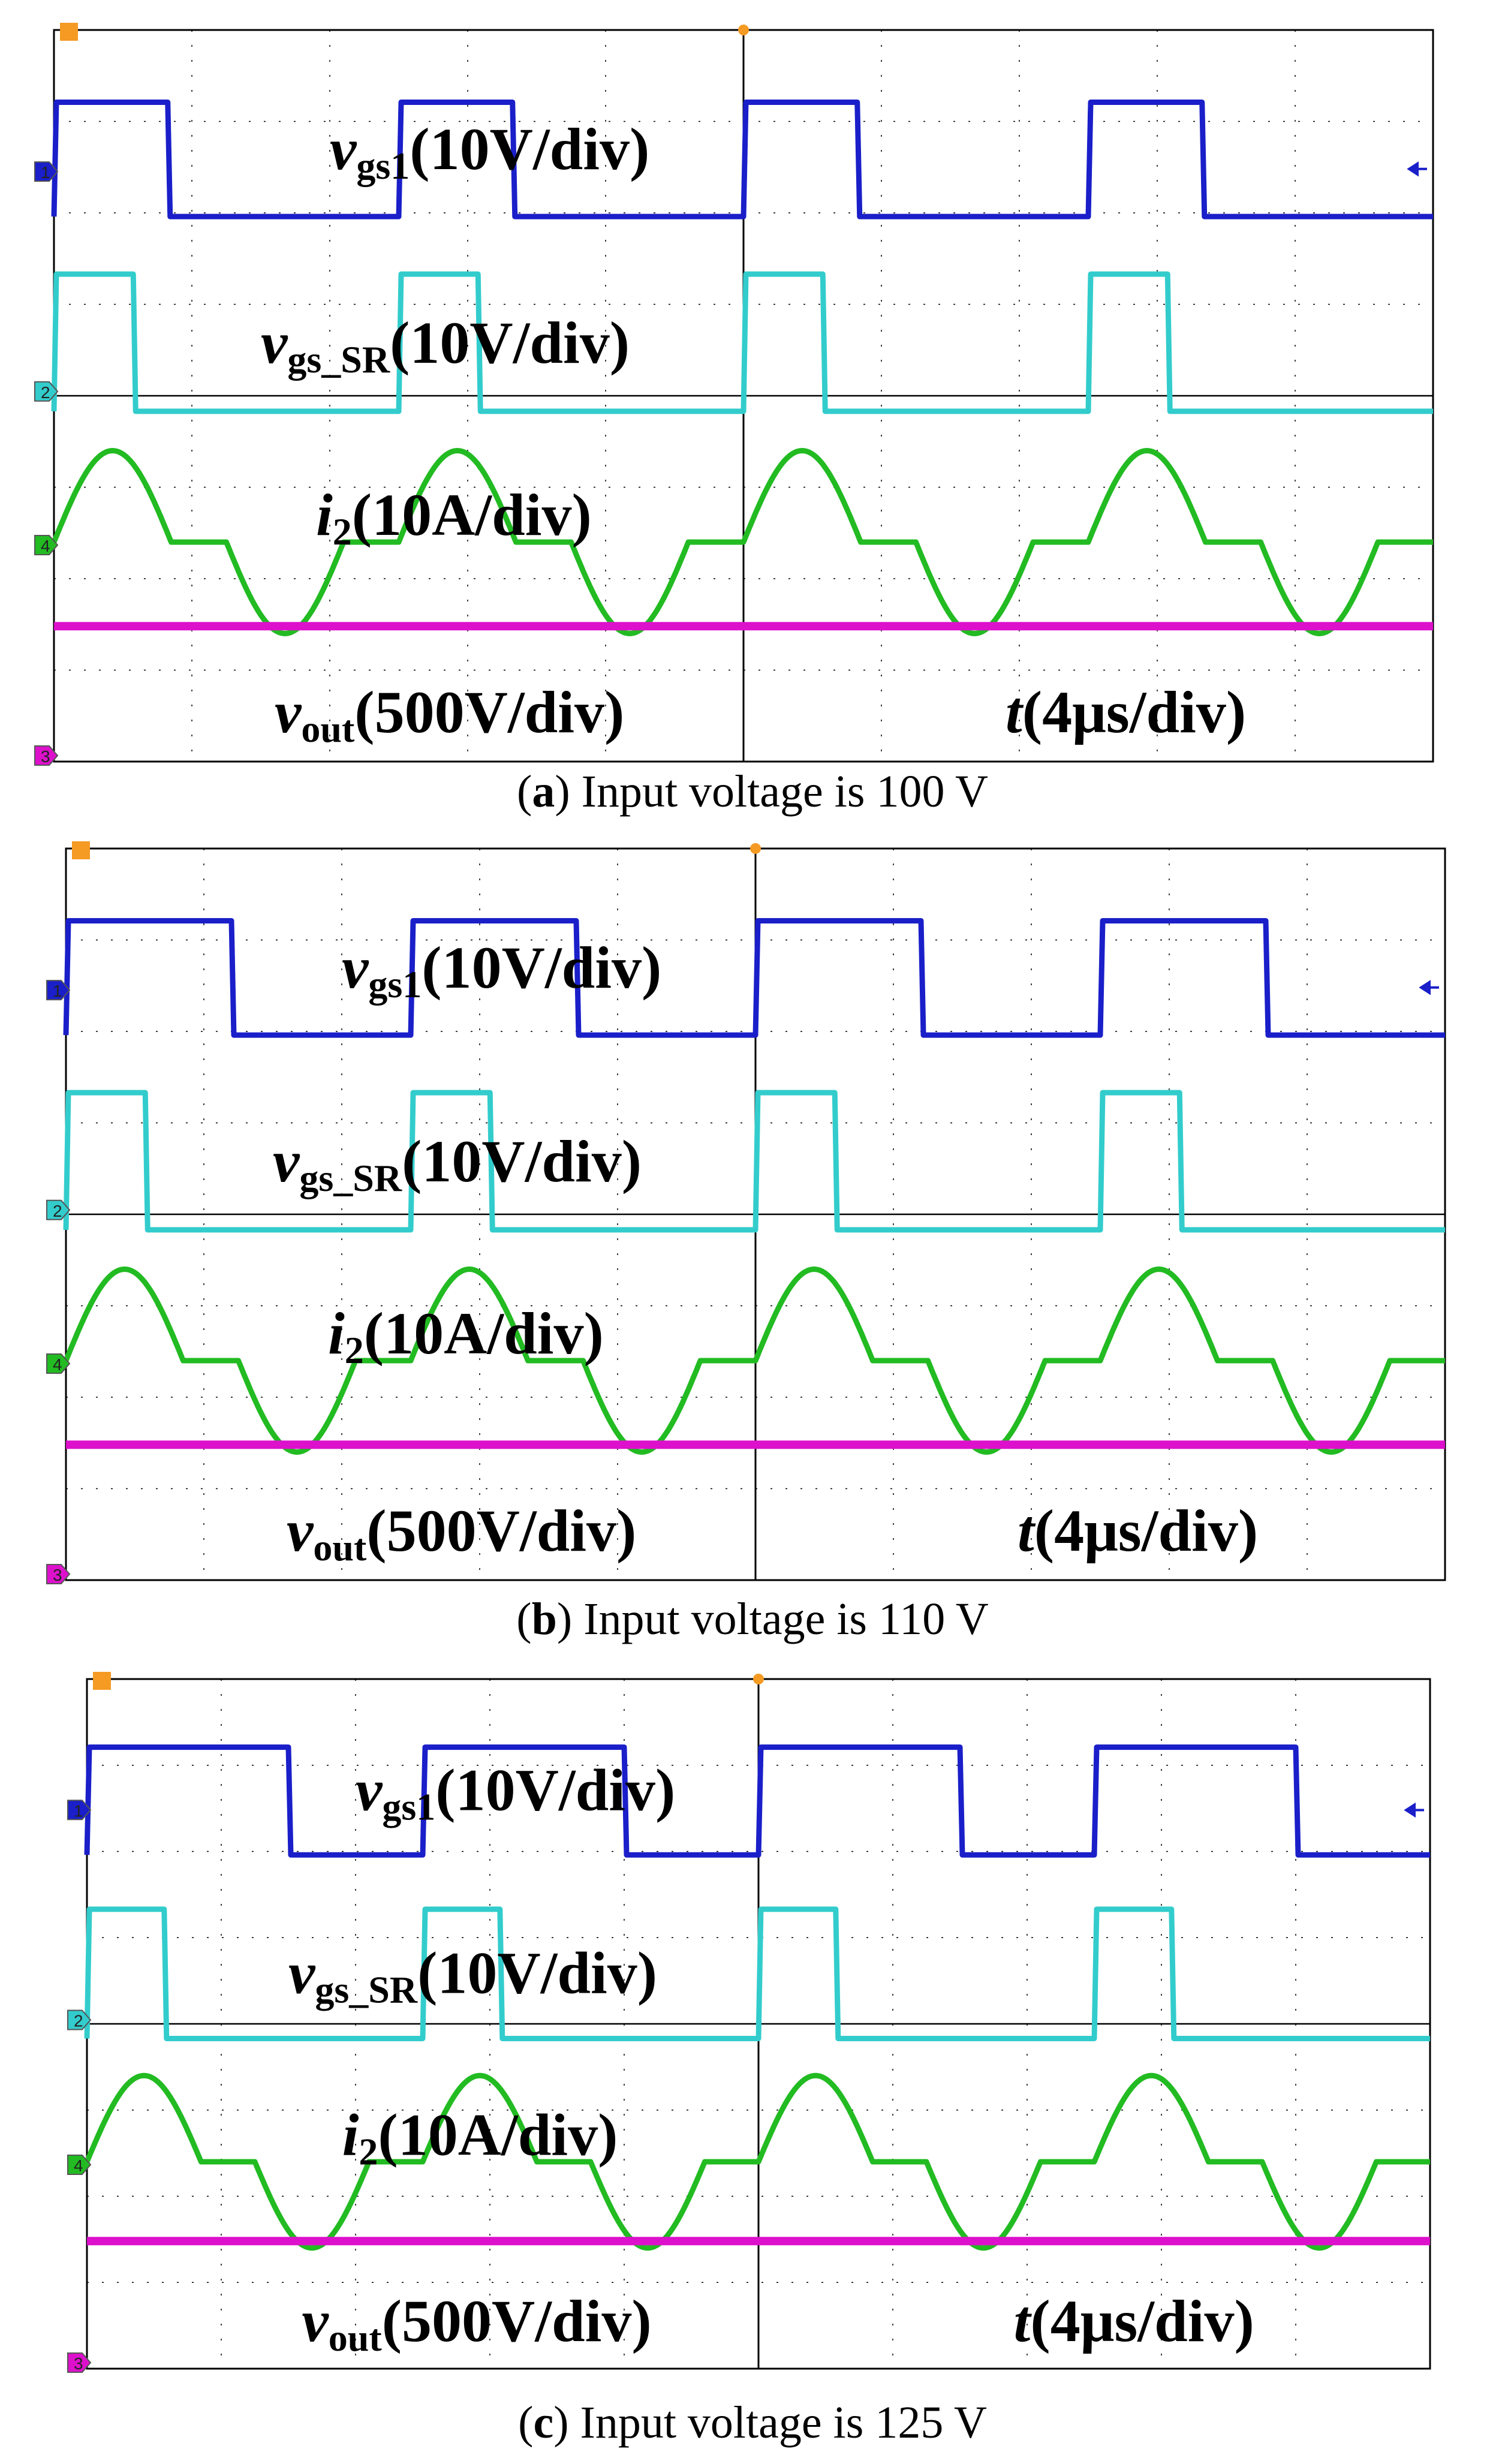 The height and width of the screenshot is (2464, 1505). Describe the element at coordinates (752, 792) in the screenshot. I see `caption-a: (a) Input voltage is 100 V` at that location.